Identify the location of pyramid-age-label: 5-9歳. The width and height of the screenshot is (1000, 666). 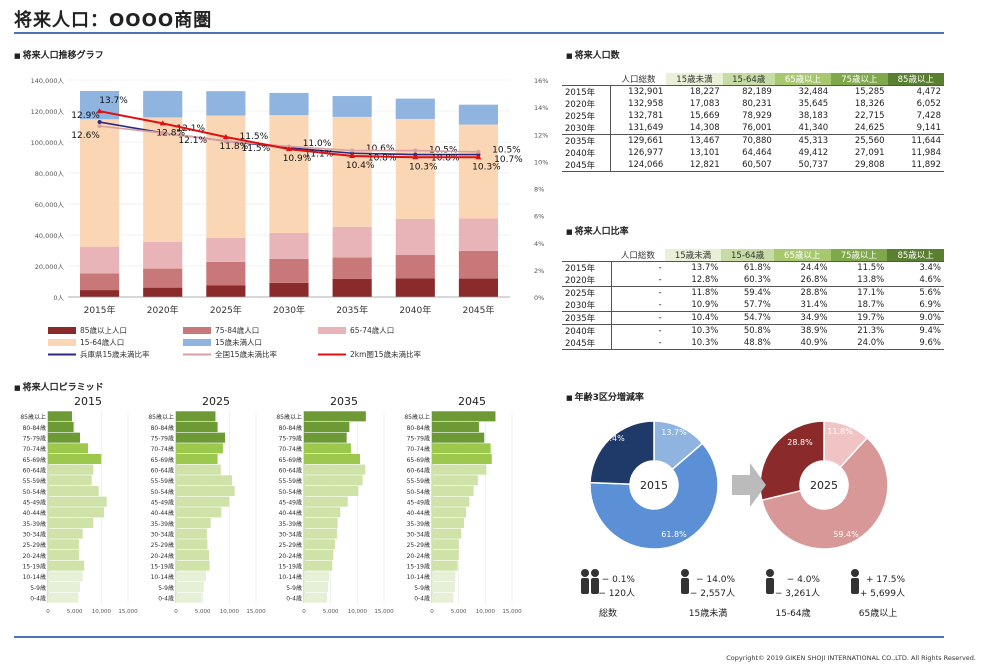
(294, 588).